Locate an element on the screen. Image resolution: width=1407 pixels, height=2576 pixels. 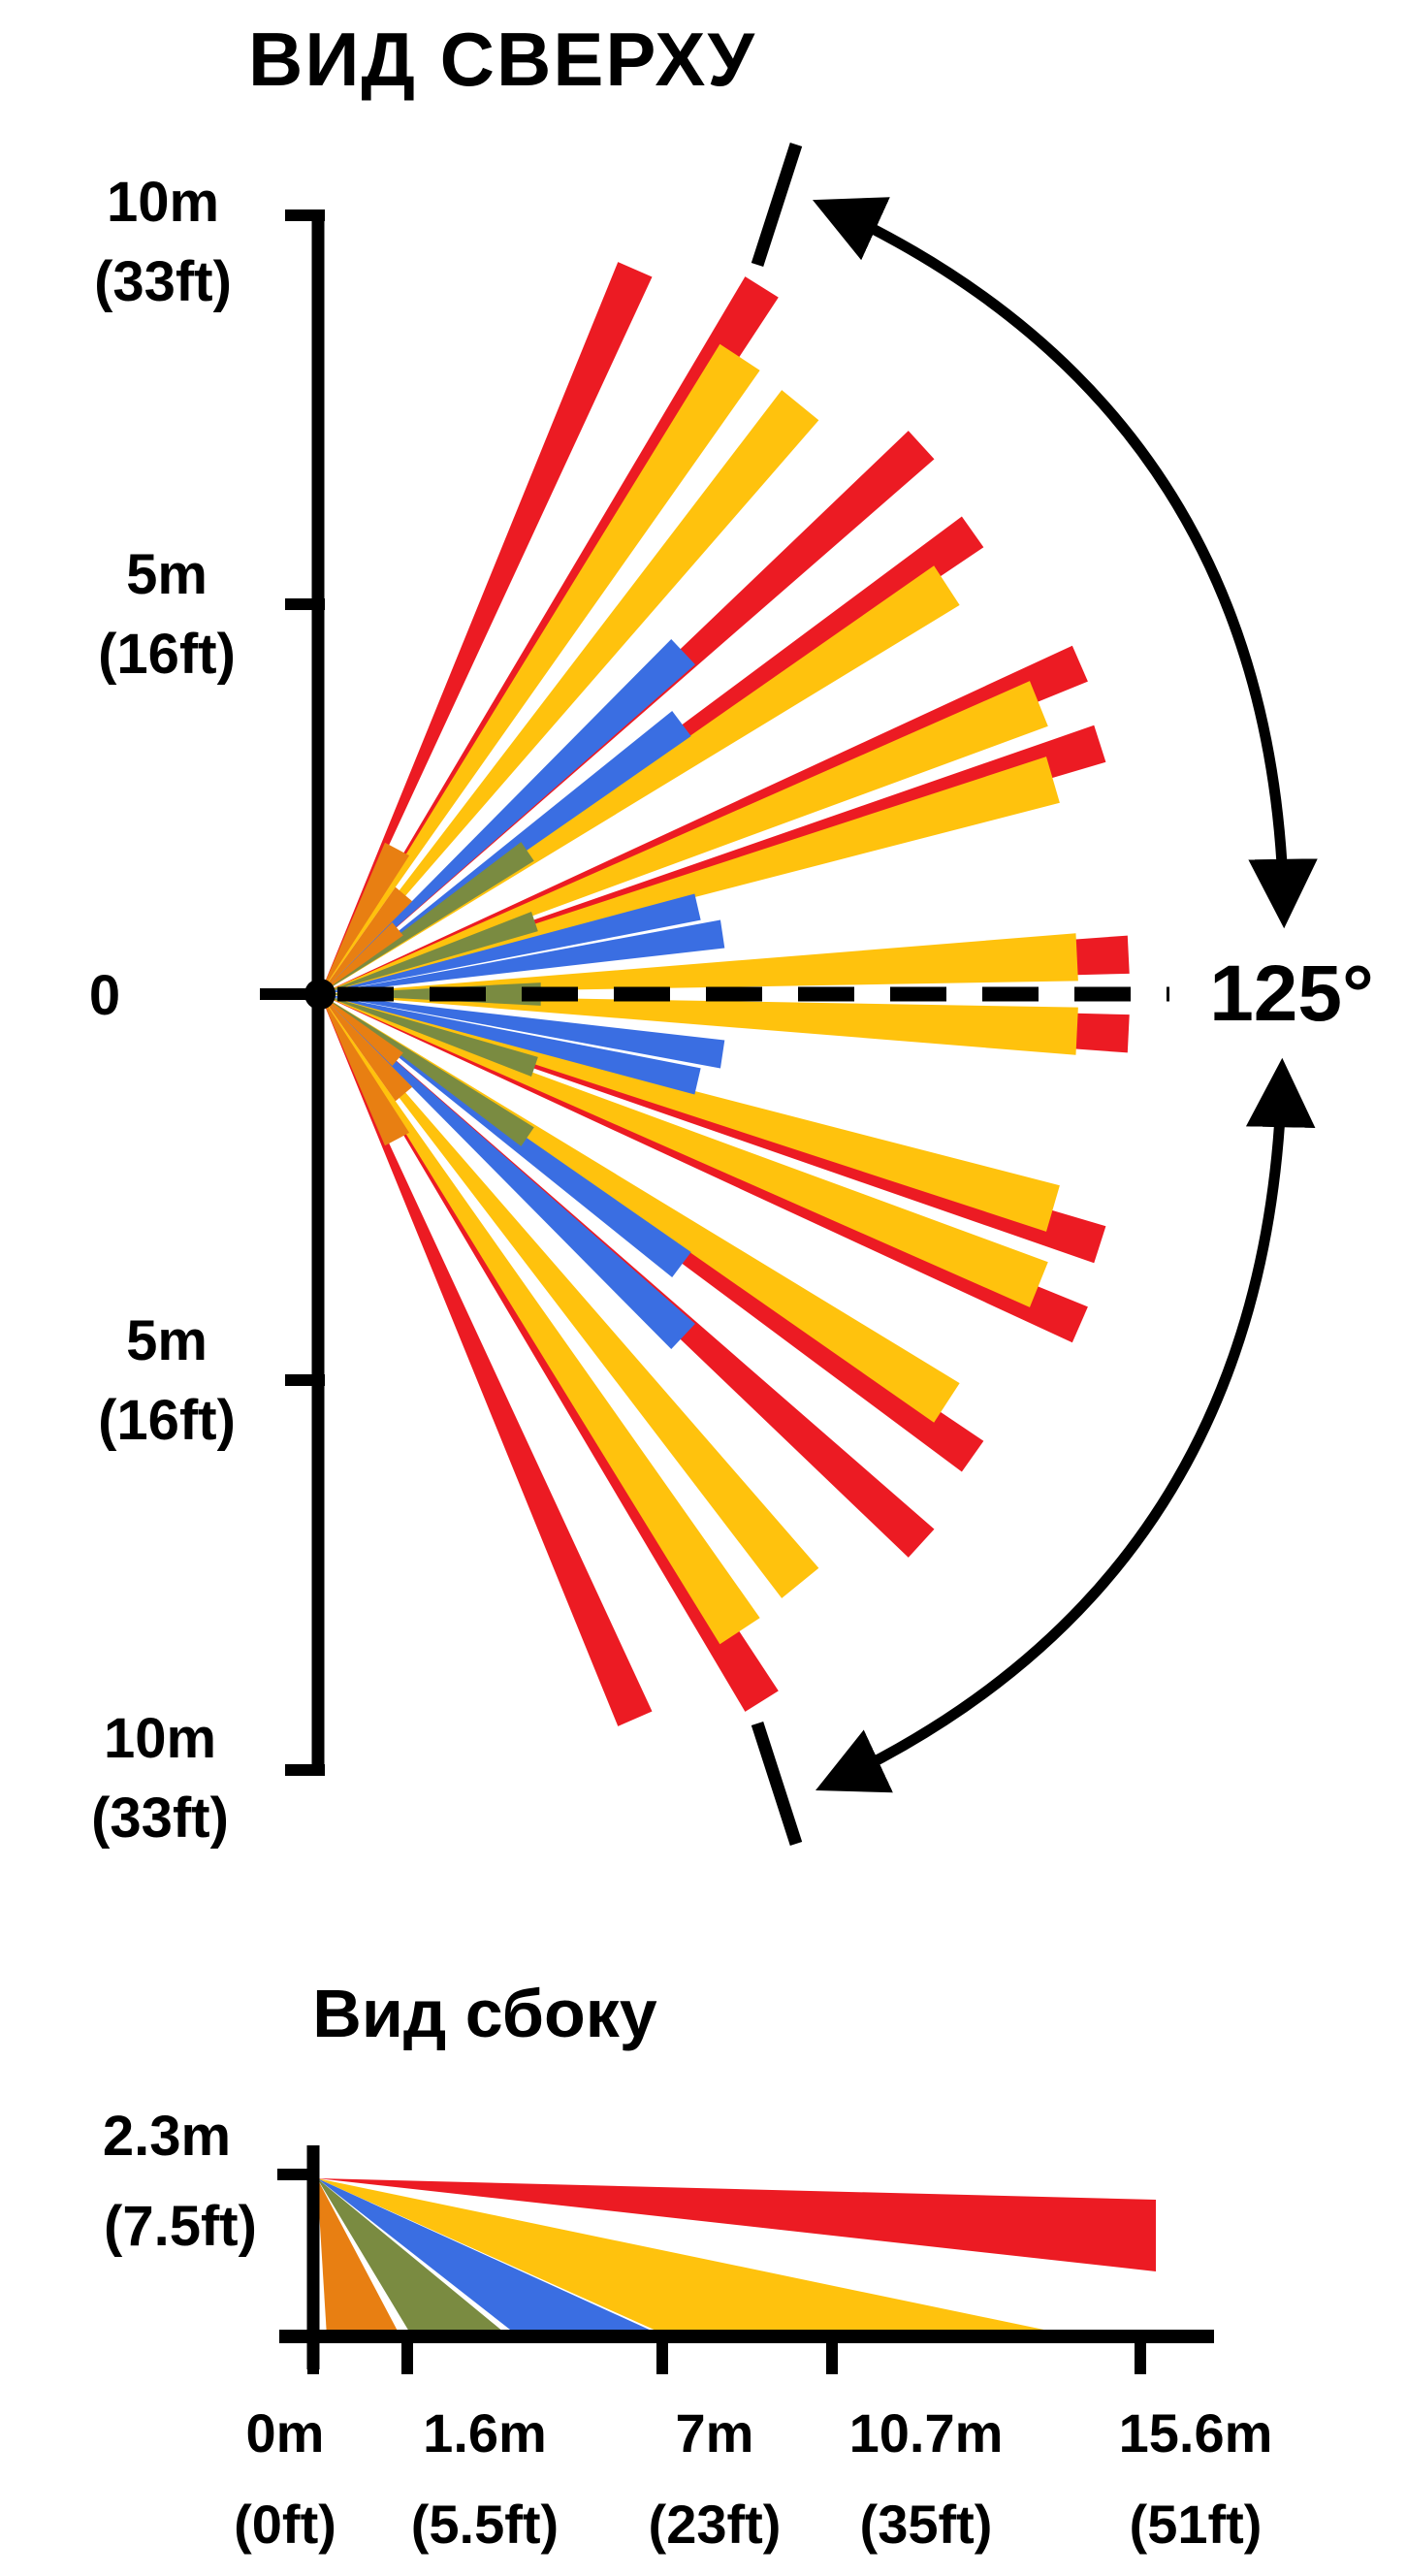
side-beam-green is located at coordinates (413, 2257).